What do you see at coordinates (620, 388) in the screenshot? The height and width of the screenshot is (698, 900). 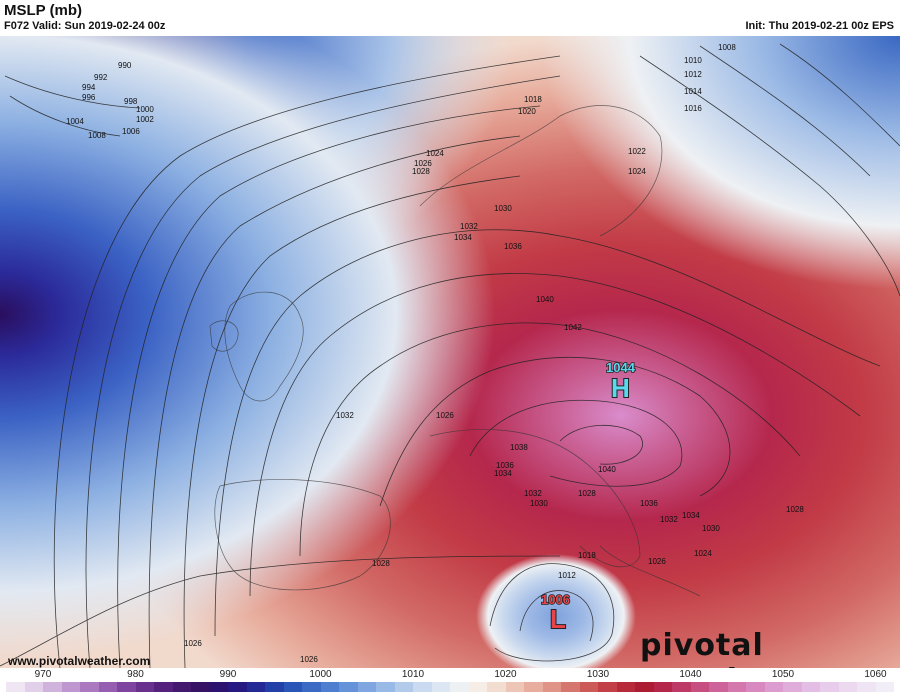 I see `high-center-letter: H` at bounding box center [620, 388].